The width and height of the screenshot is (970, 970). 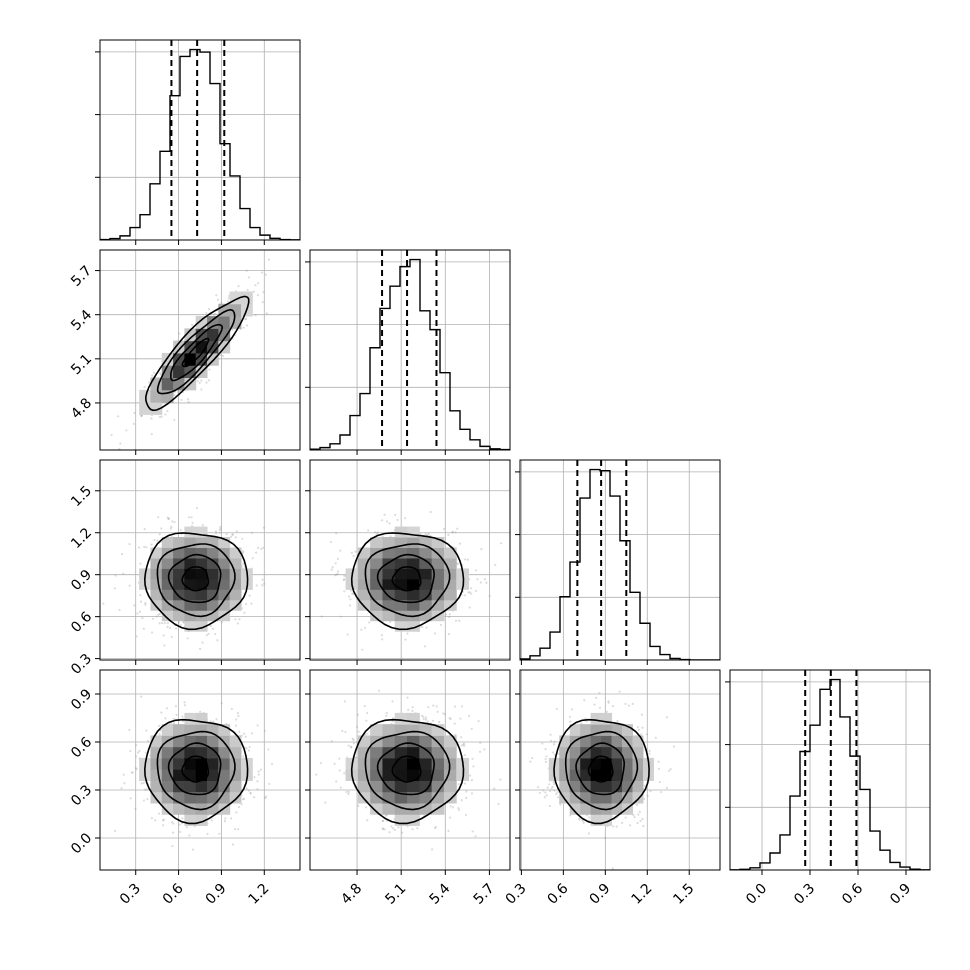 What do you see at coordinates (81, 408) in the screenshot?
I see `y-tick-label: 4.8` at bounding box center [81, 408].